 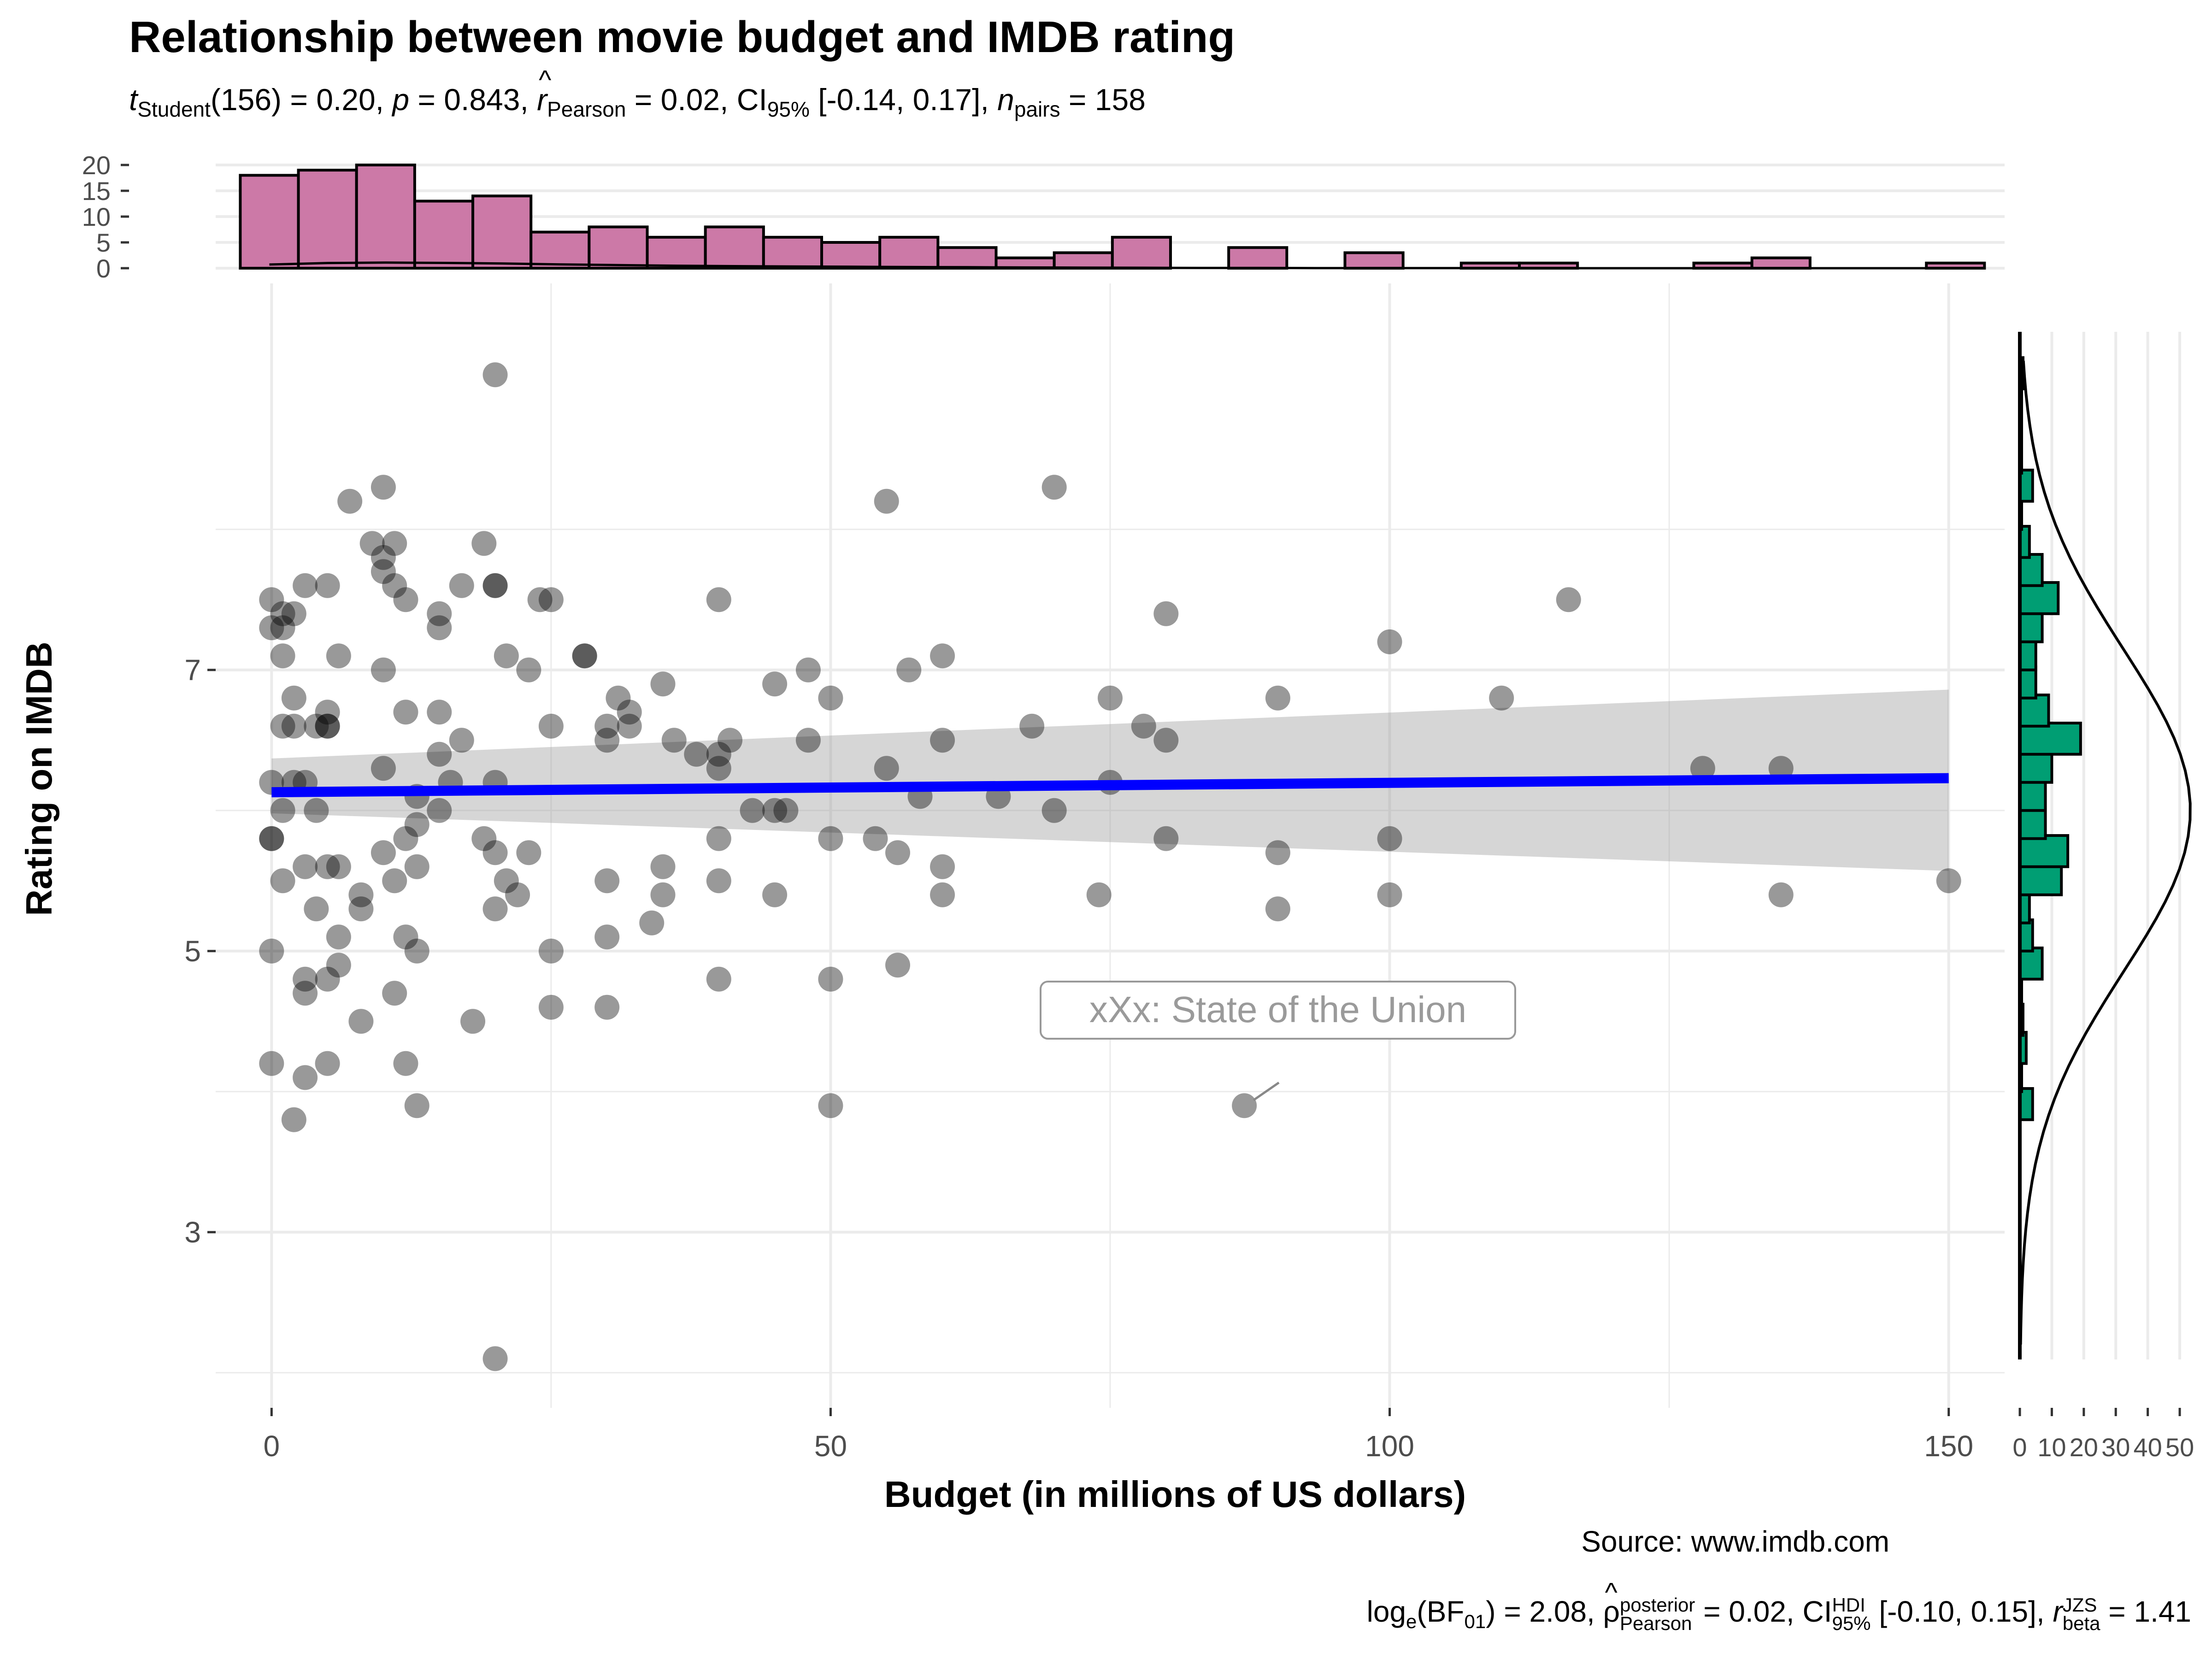 I want to click on y-tick-label: 5, so click(x=192, y=951).